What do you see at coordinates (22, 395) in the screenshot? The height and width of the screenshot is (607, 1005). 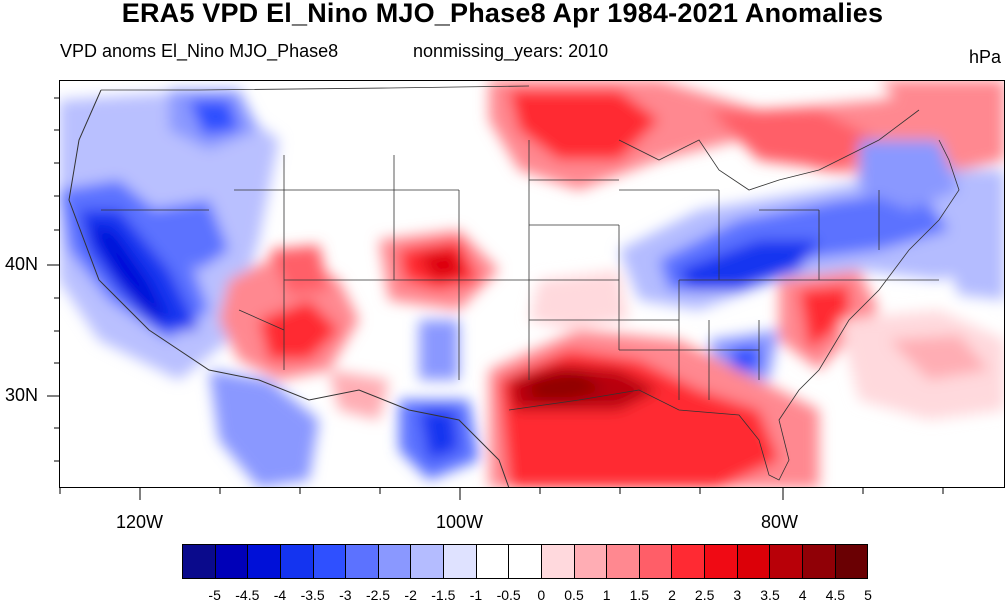 I see `lat-label-30n: 30N` at bounding box center [22, 395].